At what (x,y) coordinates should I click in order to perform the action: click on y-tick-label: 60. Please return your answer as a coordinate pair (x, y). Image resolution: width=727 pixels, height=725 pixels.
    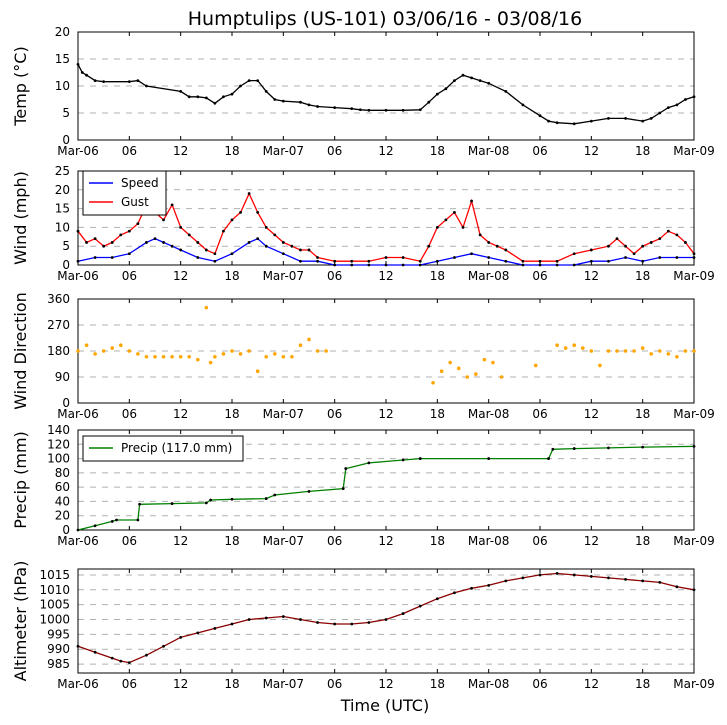
    Looking at the image, I should click on (62, 487).